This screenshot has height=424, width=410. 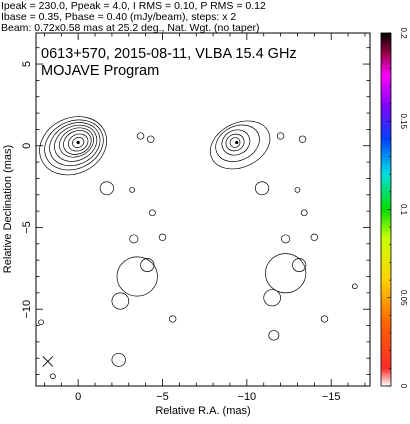 What do you see at coordinates (247, 397) in the screenshot?
I see `x-tick-label: −10` at bounding box center [247, 397].